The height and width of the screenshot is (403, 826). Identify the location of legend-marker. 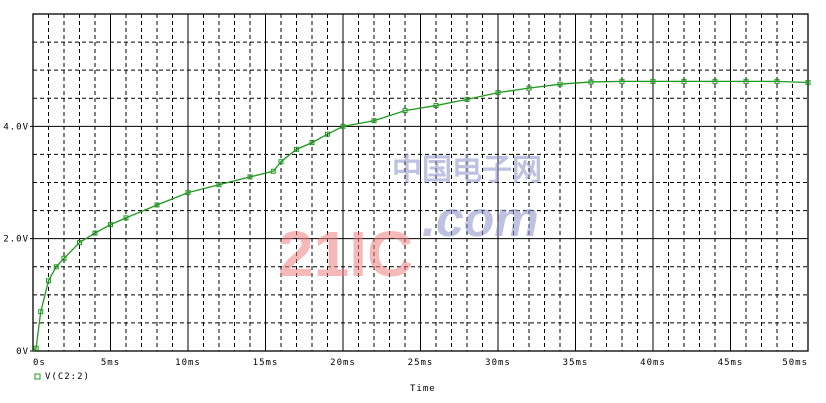
(37, 376).